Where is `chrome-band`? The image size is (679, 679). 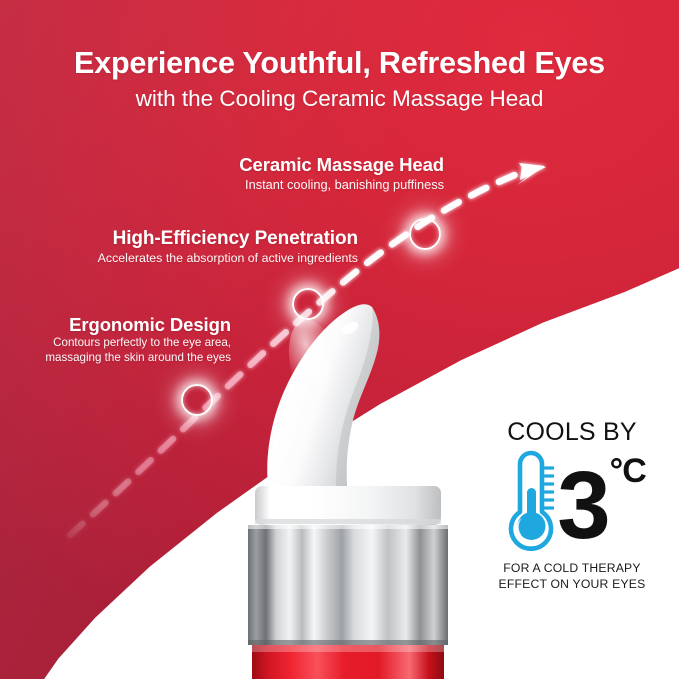 chrome-band is located at coordinates (348, 585).